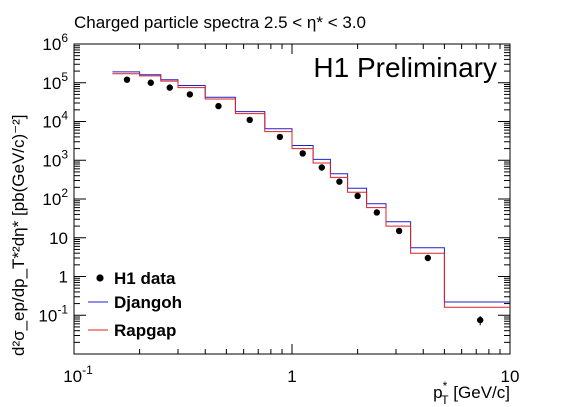 The height and width of the screenshot is (407, 567). What do you see at coordinates (479, 392) in the screenshot?
I see `x-axis-label-unit: [GeV/c]` at bounding box center [479, 392].